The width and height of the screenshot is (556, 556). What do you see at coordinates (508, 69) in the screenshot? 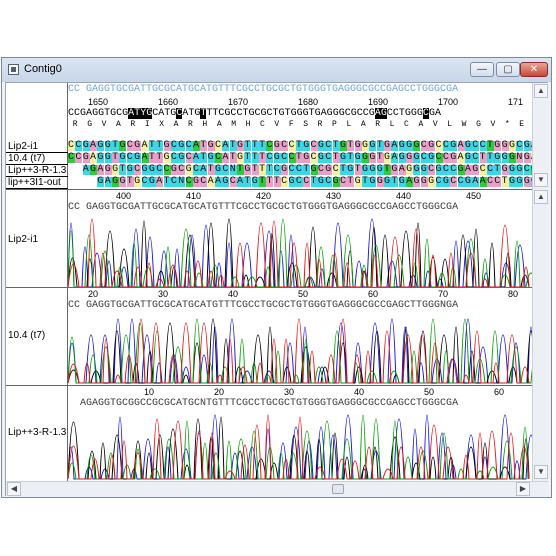
I see `maximize-button: ▢` at bounding box center [508, 69].